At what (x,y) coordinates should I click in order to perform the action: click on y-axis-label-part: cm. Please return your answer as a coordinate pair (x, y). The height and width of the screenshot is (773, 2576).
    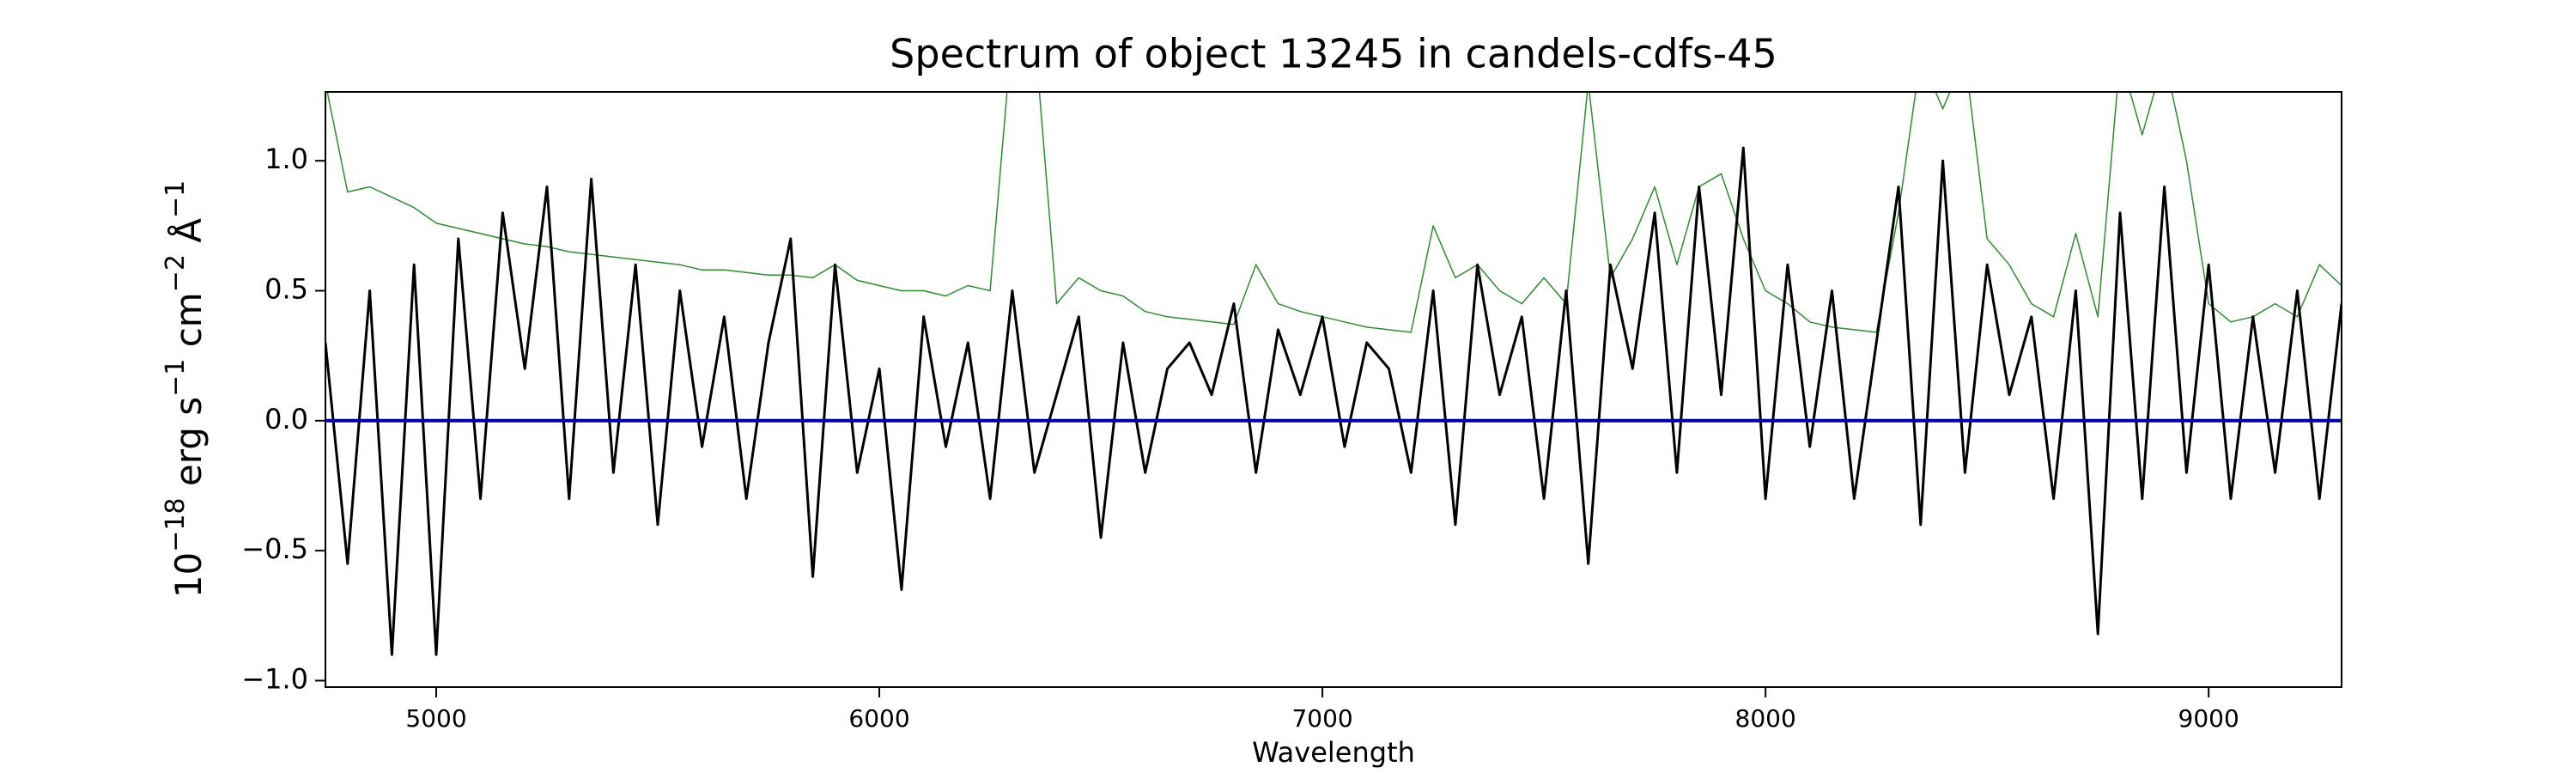
    Looking at the image, I should click on (188, 325).